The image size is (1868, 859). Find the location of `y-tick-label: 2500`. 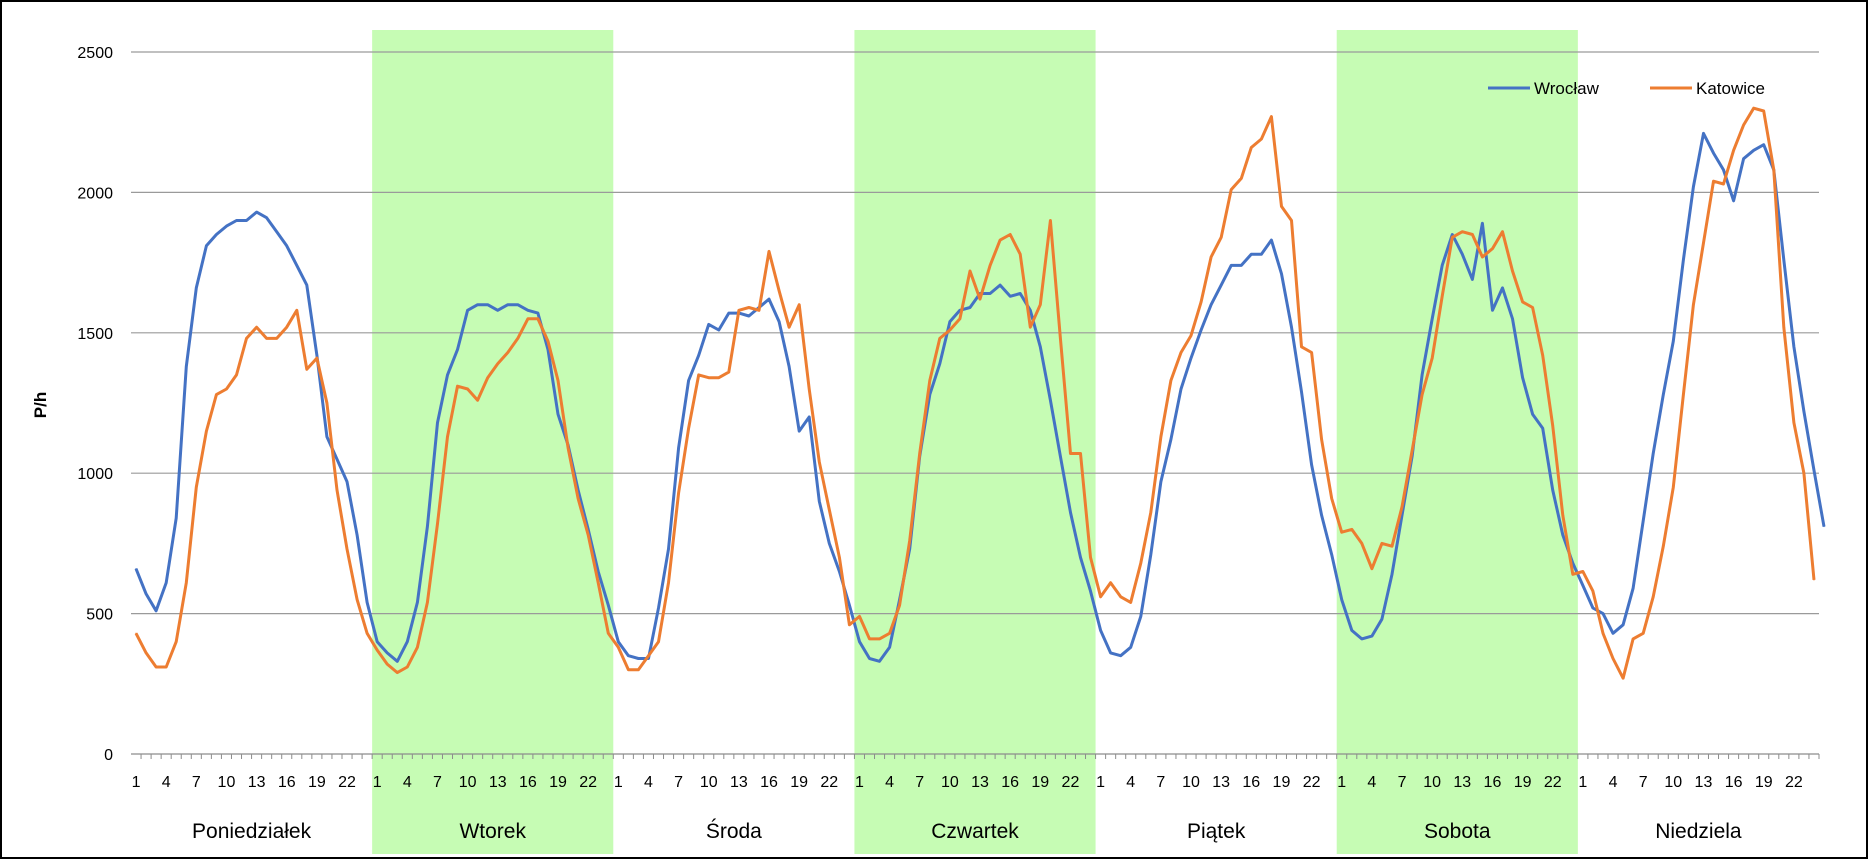

y-tick-label: 2500 is located at coordinates (95, 53).